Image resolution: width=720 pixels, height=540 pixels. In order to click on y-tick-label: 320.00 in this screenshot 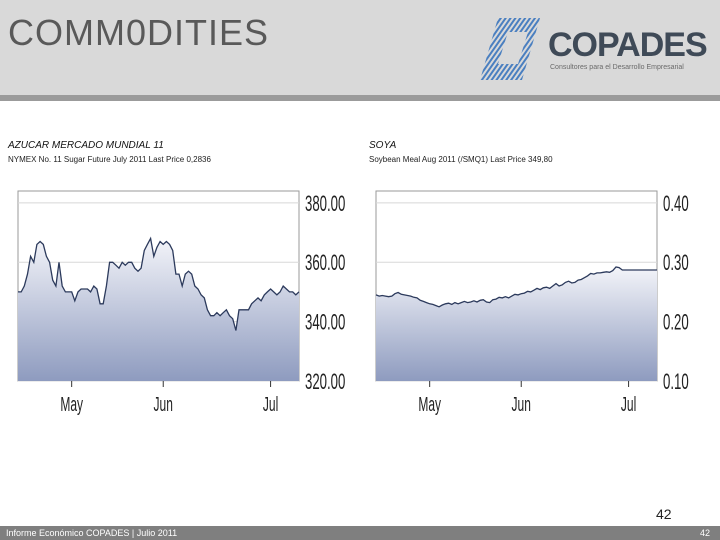, I will do `click(325, 382)`.